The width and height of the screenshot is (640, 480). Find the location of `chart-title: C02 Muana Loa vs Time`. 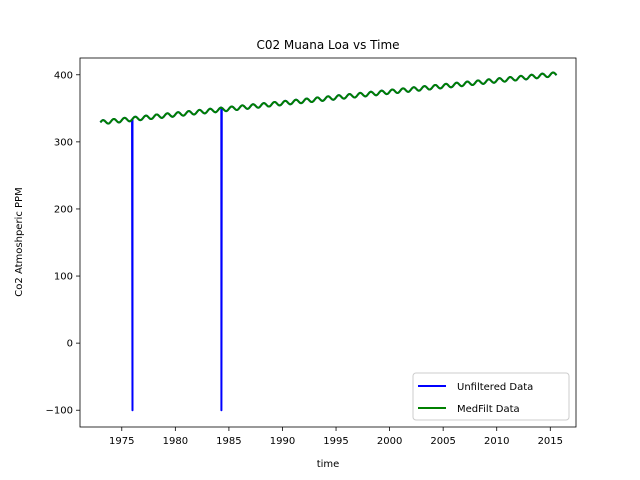

chart-title: C02 Muana Loa vs Time is located at coordinates (327, 45).